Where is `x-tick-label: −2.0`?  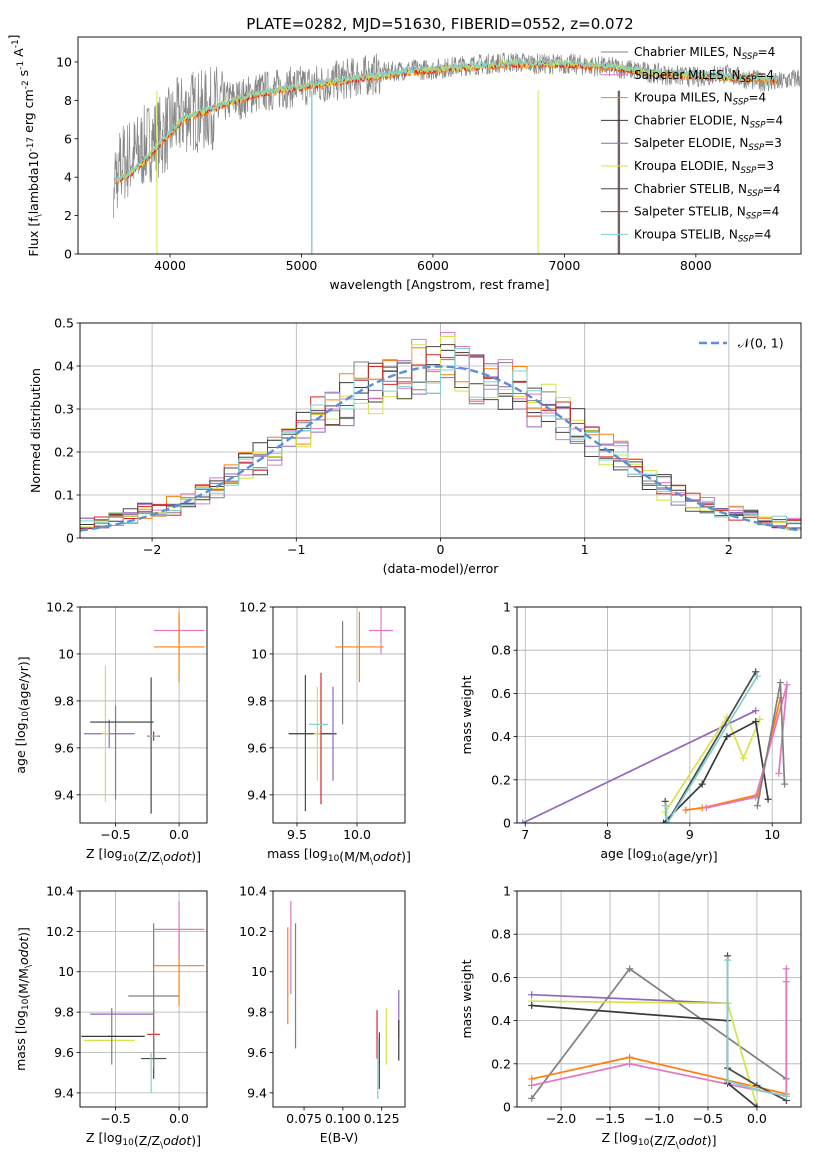 x-tick-label: −2.0 is located at coordinates (561, 1118).